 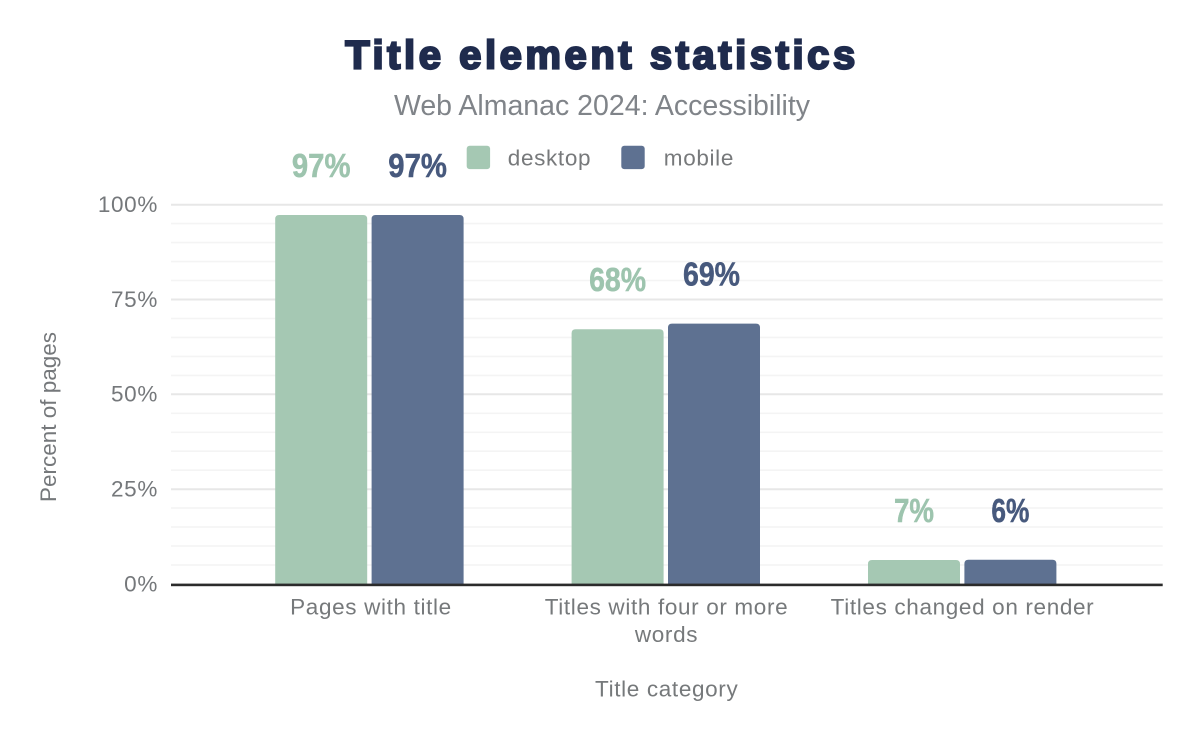 I want to click on svg-text: Pages with title, so click(x=371, y=607).